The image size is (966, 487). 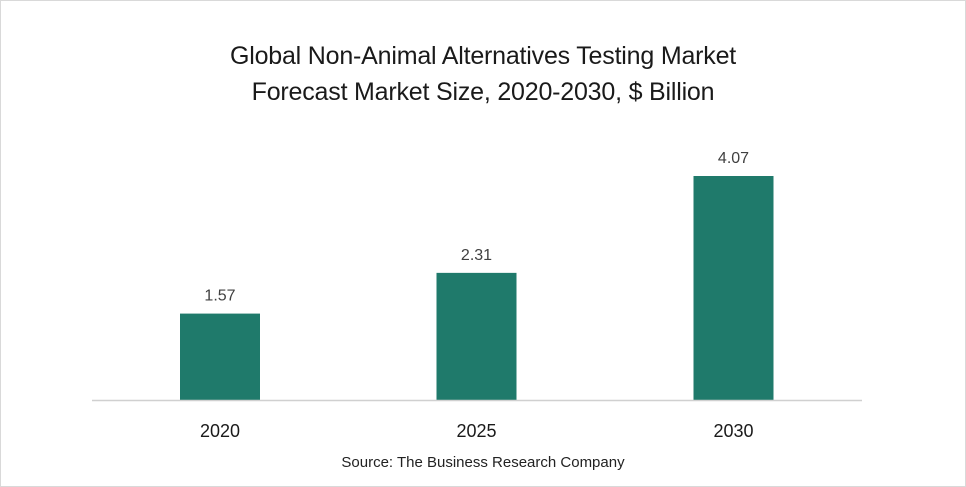 What do you see at coordinates (733, 158) in the screenshot?
I see `data-label-2030: 4.07` at bounding box center [733, 158].